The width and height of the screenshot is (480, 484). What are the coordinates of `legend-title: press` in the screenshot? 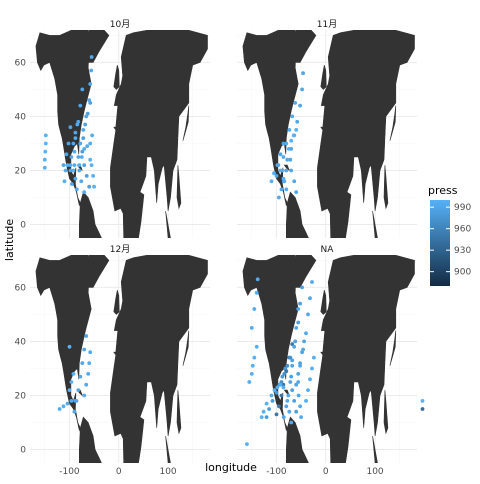 It's located at (443, 190).